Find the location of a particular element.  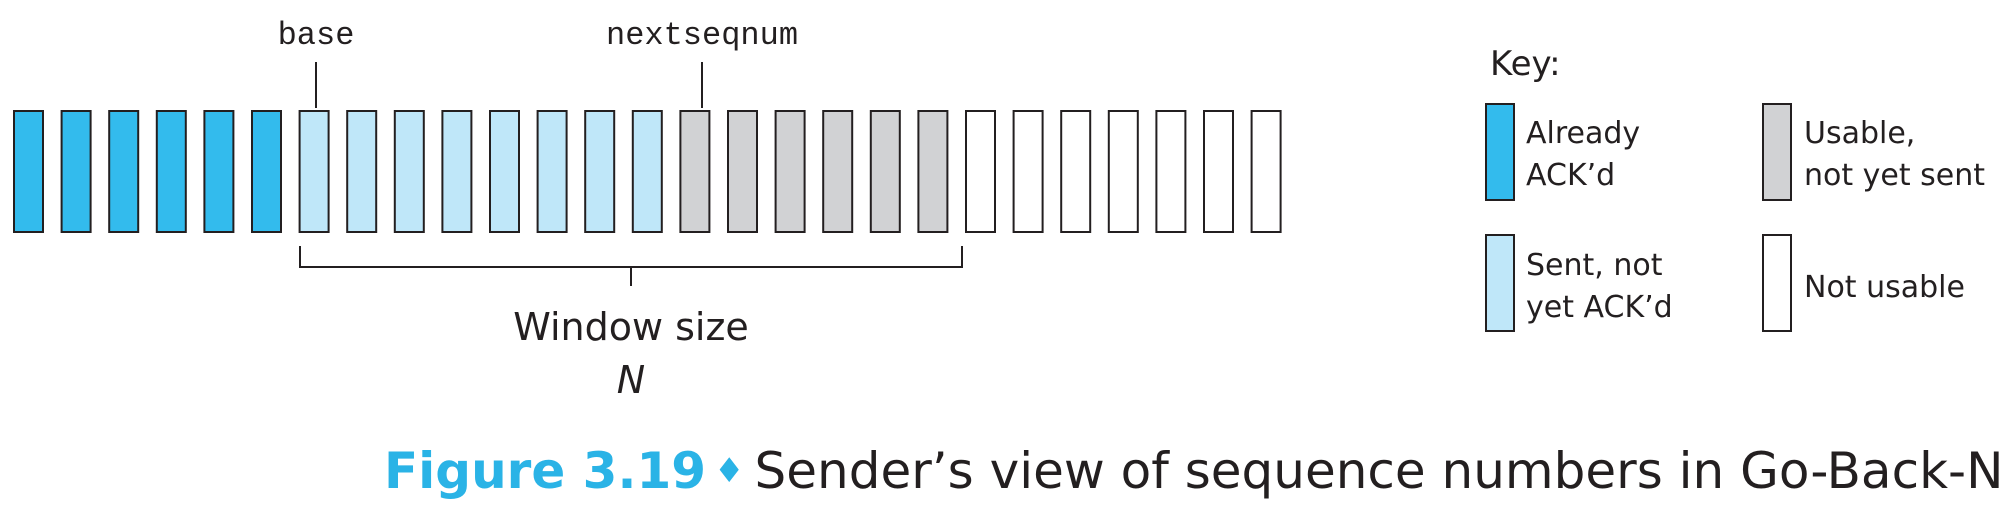

window-bracket is located at coordinates (631, 266).